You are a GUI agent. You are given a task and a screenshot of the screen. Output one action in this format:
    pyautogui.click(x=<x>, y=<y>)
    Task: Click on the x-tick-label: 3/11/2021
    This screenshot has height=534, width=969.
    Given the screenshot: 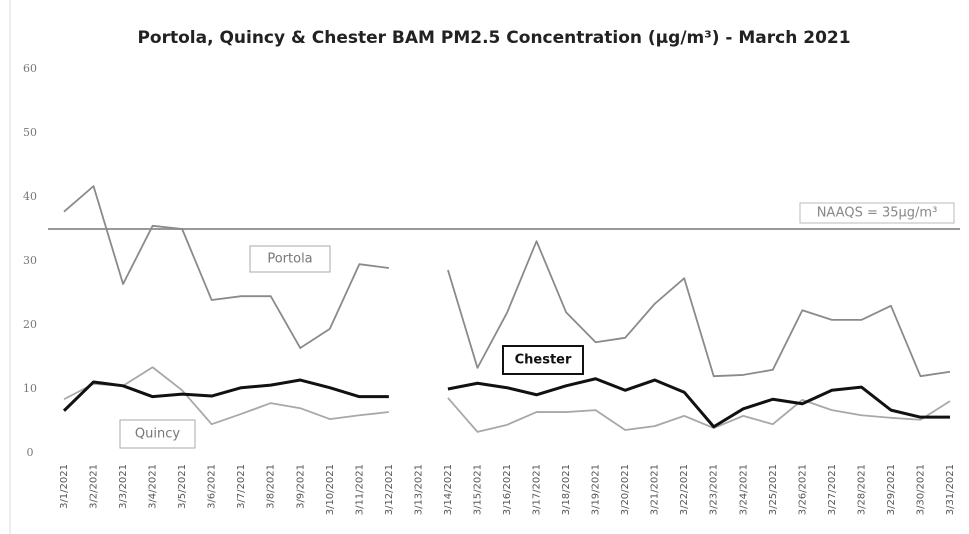 What is the action you would take?
    pyautogui.click(x=359, y=489)
    